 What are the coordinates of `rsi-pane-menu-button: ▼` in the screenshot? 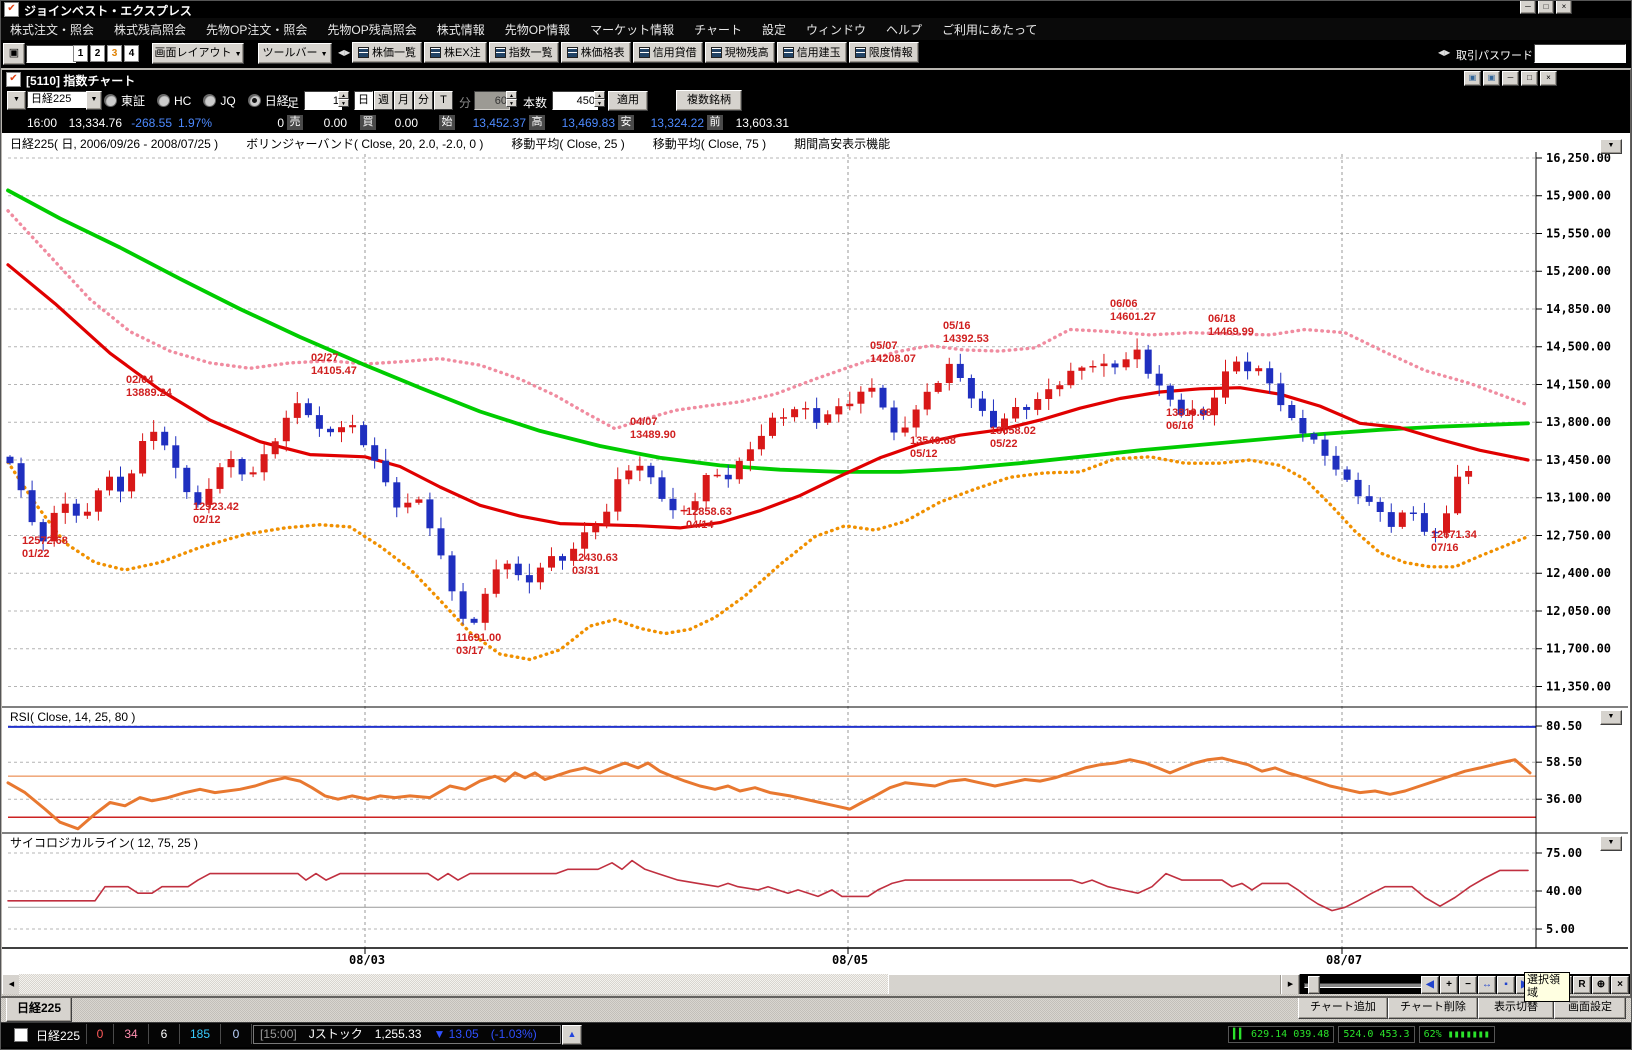 It's located at (1611, 717).